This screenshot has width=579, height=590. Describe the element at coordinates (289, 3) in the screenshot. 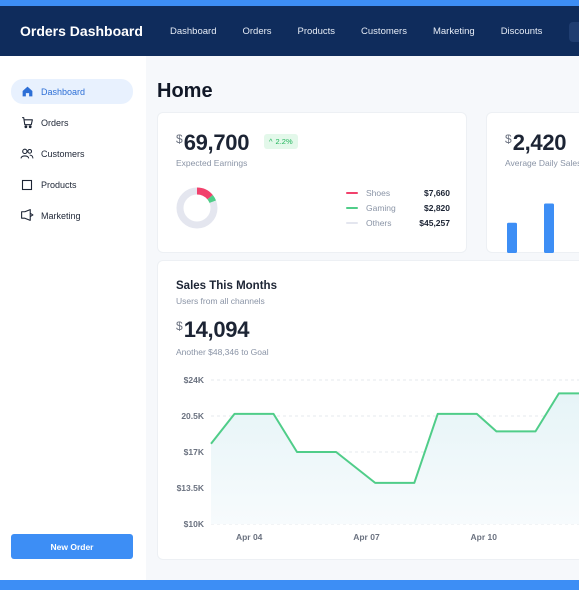

I see `top-accent-stripe` at that location.